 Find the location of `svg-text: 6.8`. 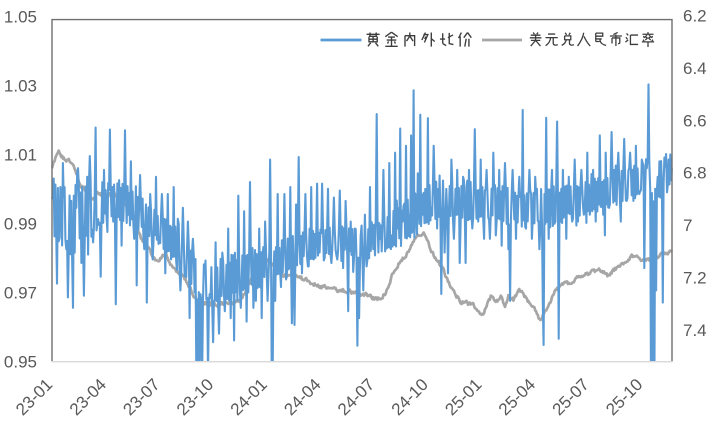

svg-text: 6.8 is located at coordinates (695, 173).